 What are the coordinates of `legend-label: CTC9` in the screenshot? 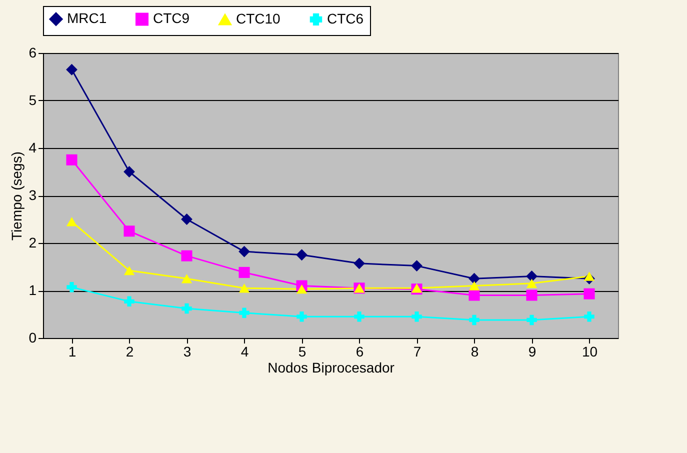 It's located at (171, 18).